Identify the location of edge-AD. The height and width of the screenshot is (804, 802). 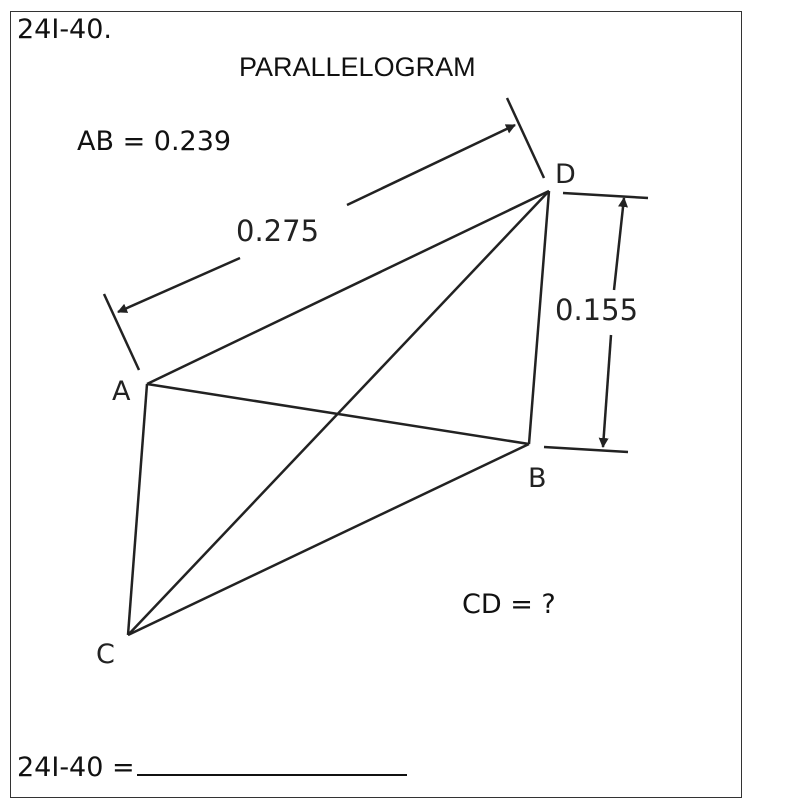
(348, 287).